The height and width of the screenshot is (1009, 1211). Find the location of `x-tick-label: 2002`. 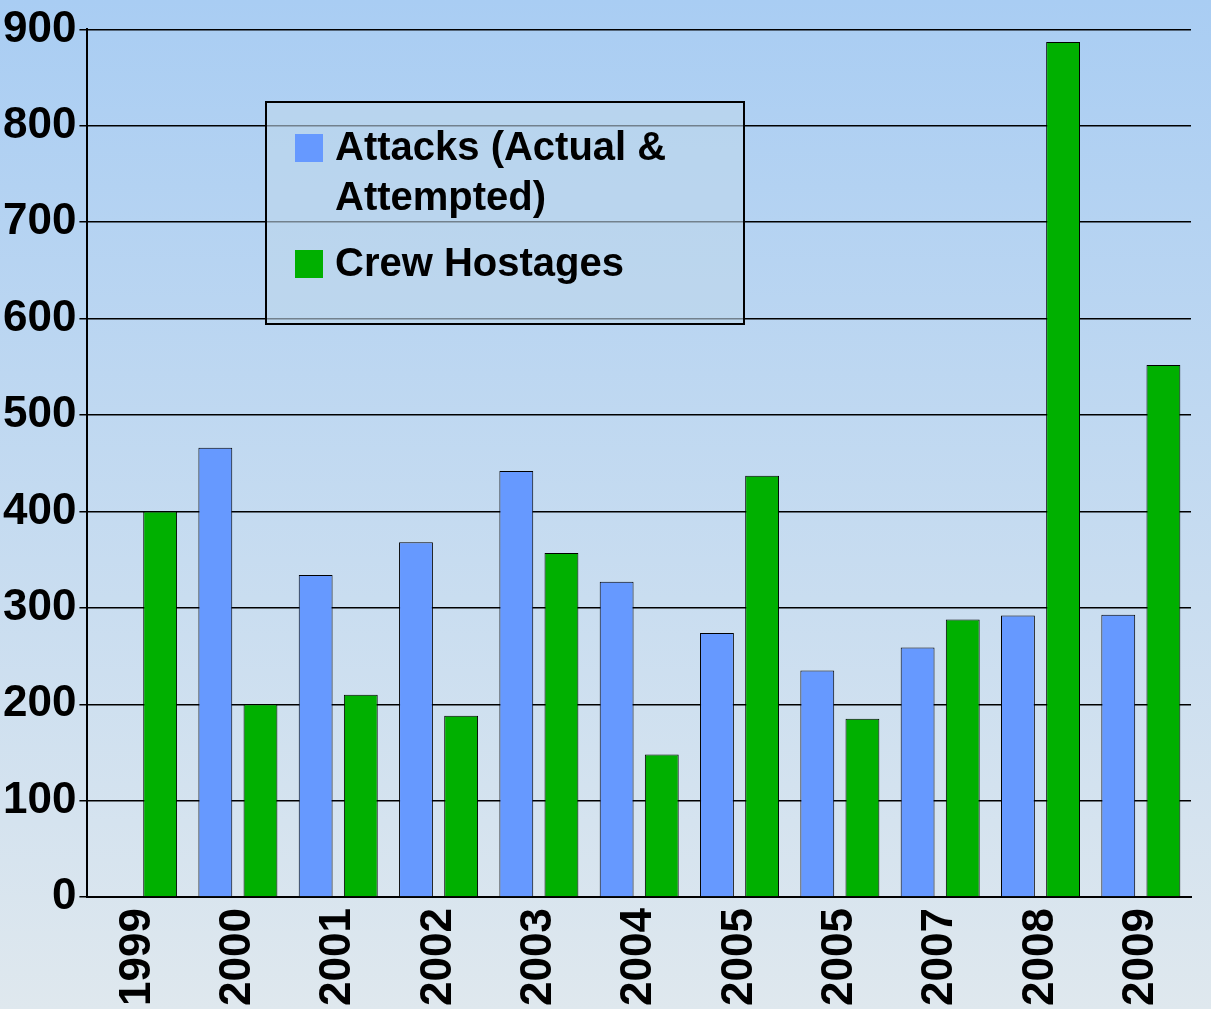

x-tick-label: 2002 is located at coordinates (435, 957).